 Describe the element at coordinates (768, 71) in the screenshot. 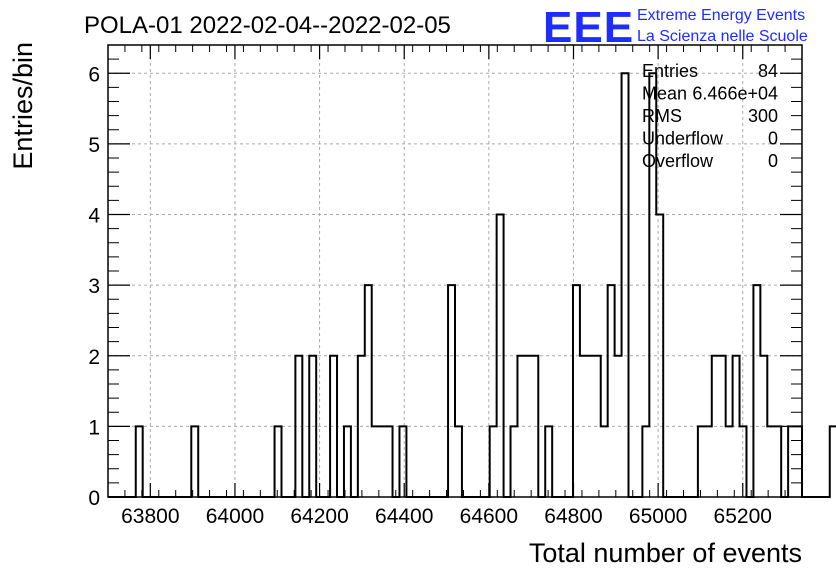

I see `stats-value: 84` at that location.